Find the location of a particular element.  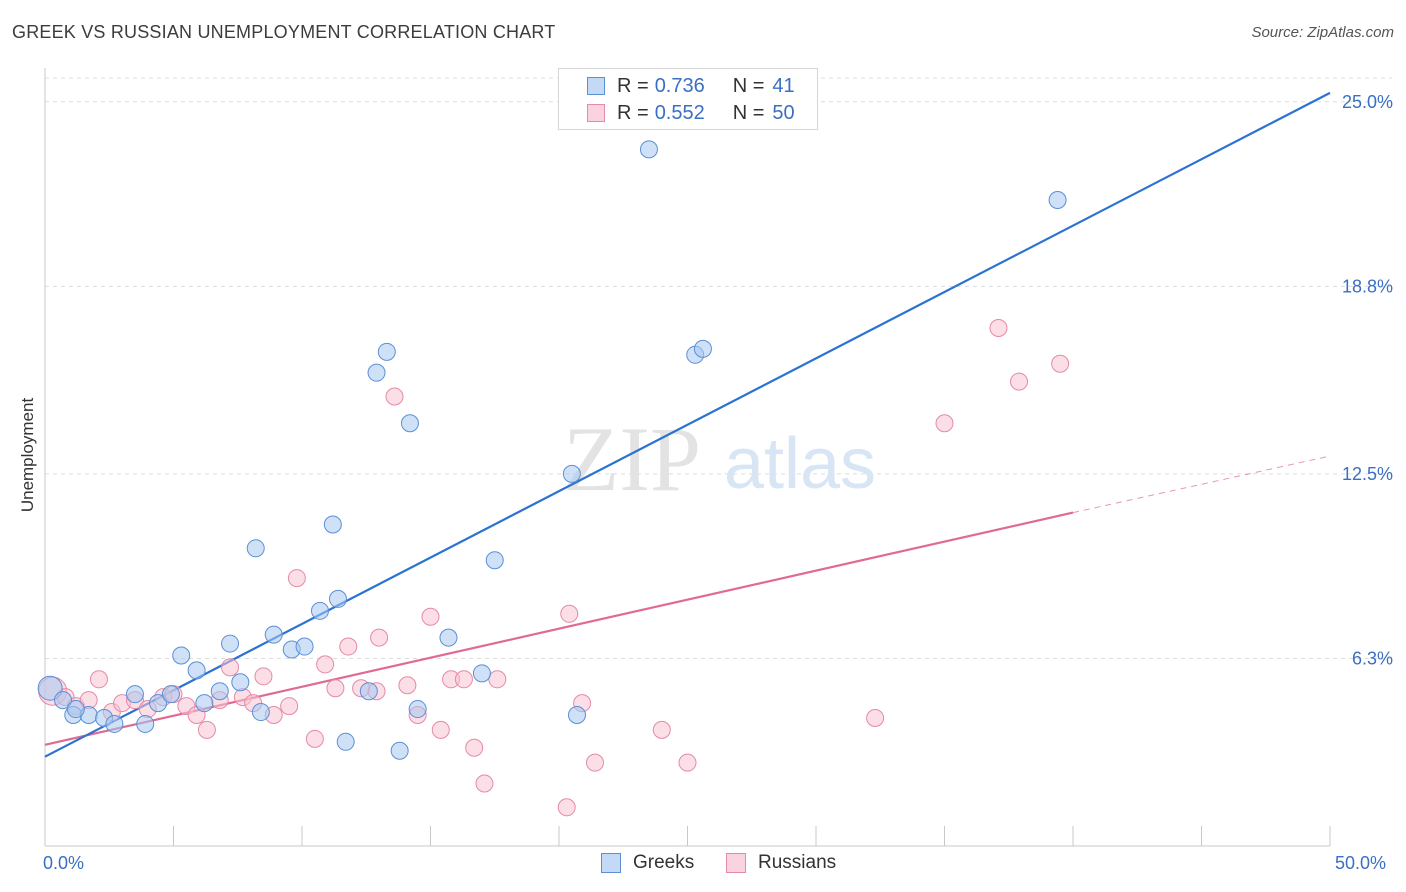

legend-item-greeks: Greeks is located at coordinates (647, 863).